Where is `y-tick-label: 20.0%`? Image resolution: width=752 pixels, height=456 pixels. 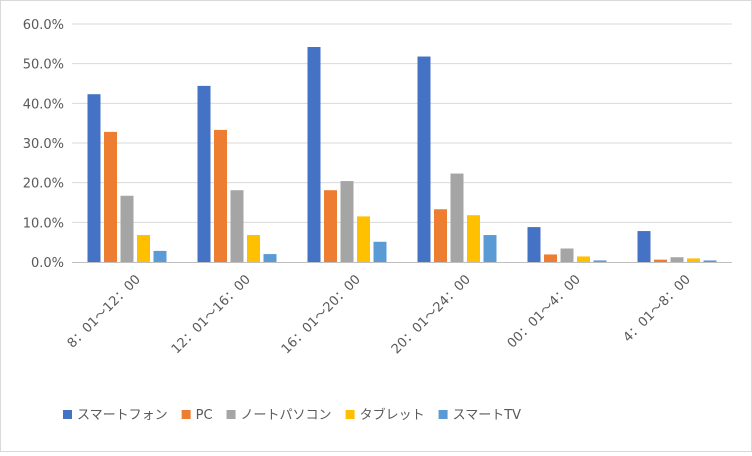
y-tick-label: 20.0% is located at coordinates (43, 184).